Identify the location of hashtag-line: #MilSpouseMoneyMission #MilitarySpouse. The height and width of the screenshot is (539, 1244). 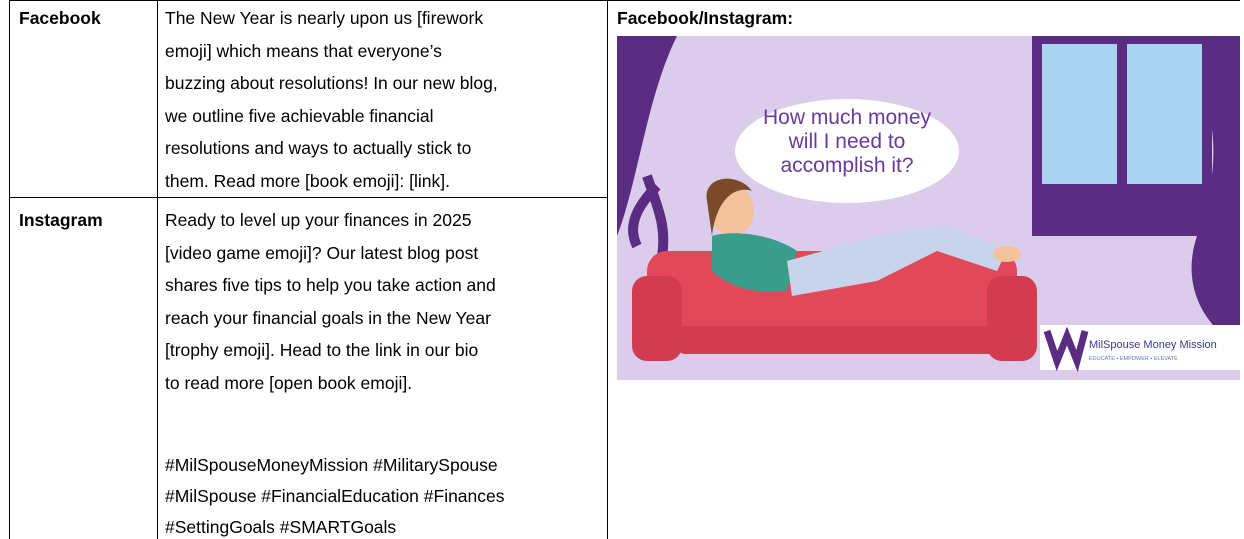
(331, 465).